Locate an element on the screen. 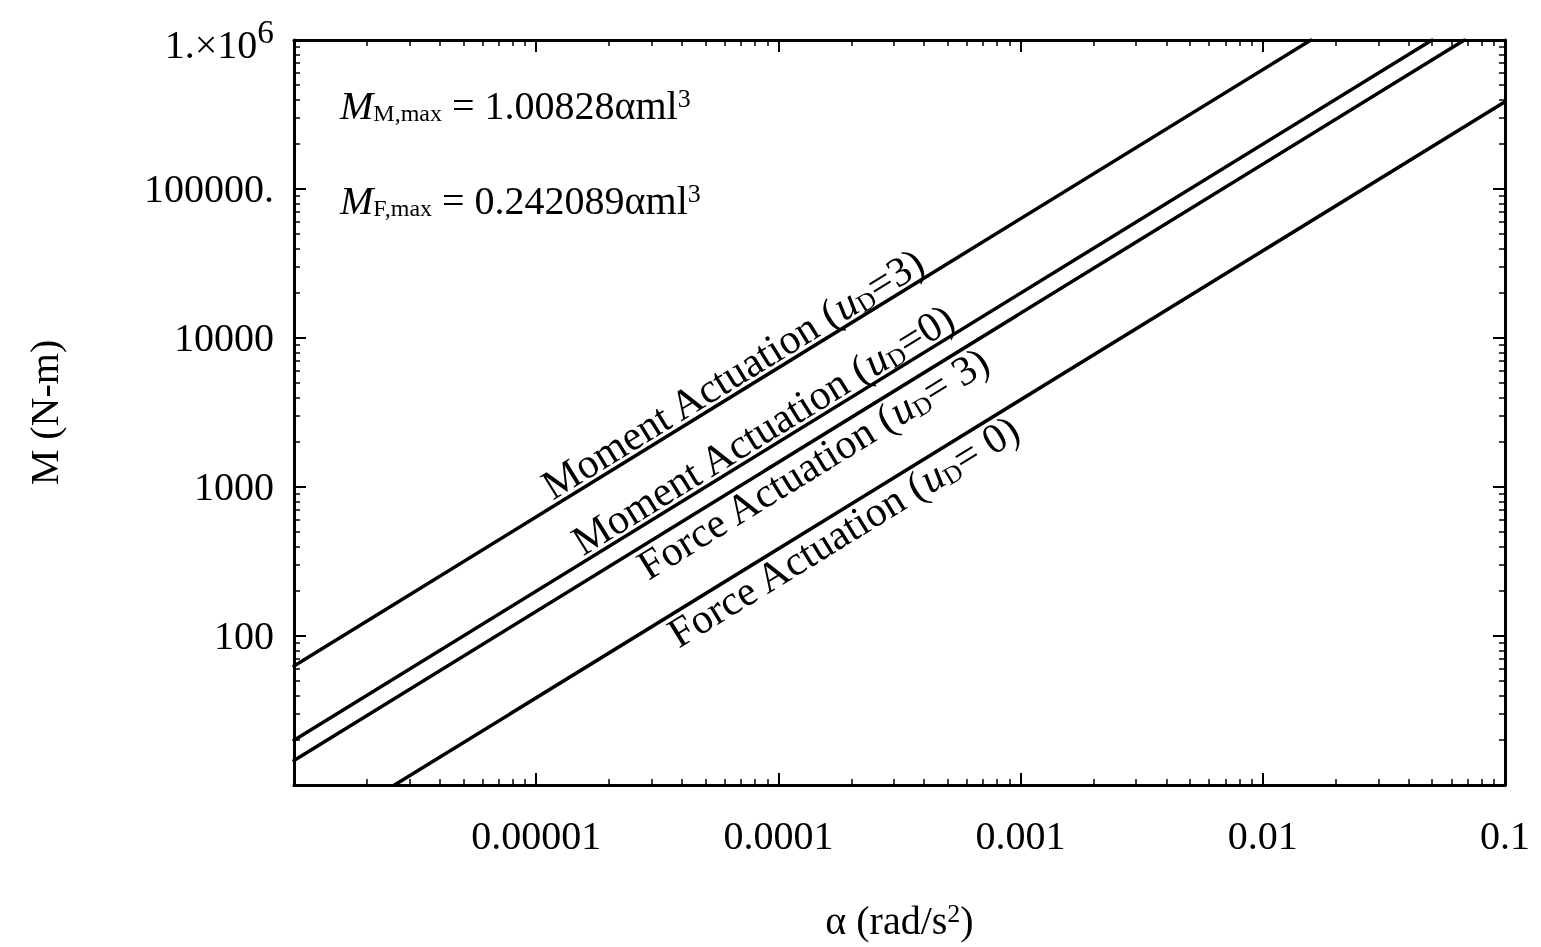  x-tick-label: 0.01 is located at coordinates (1262, 835).